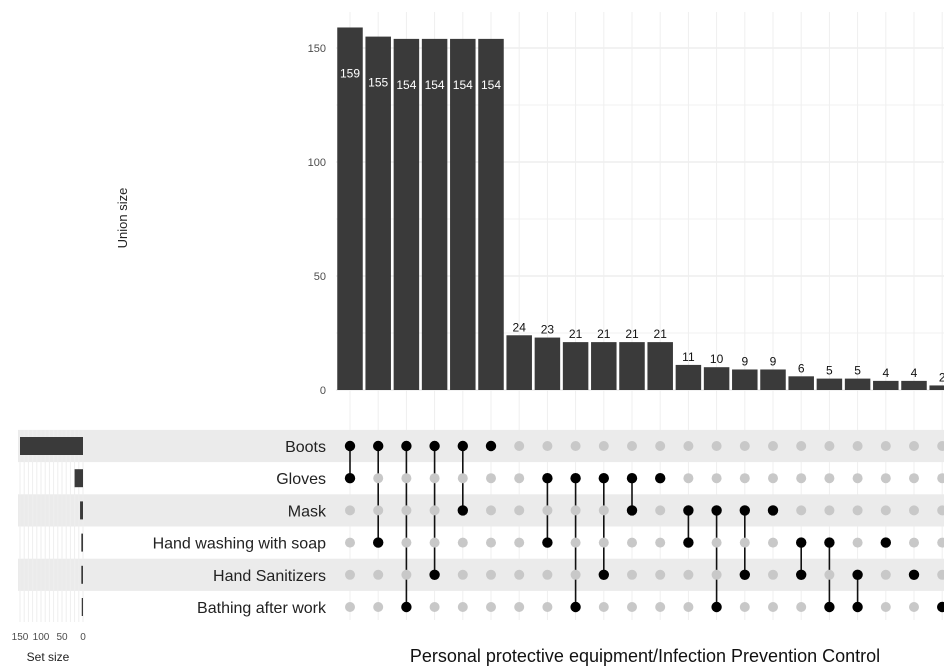 Image resolution: width=944 pixels, height=669 pixels. Describe the element at coordinates (48, 657) in the screenshot. I see `set-size-title: Set size` at that location.